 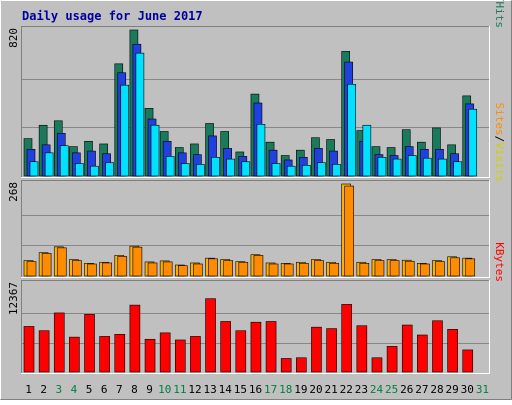 I want to click on legend-entry-visits: Visits, so click(x=499, y=162).